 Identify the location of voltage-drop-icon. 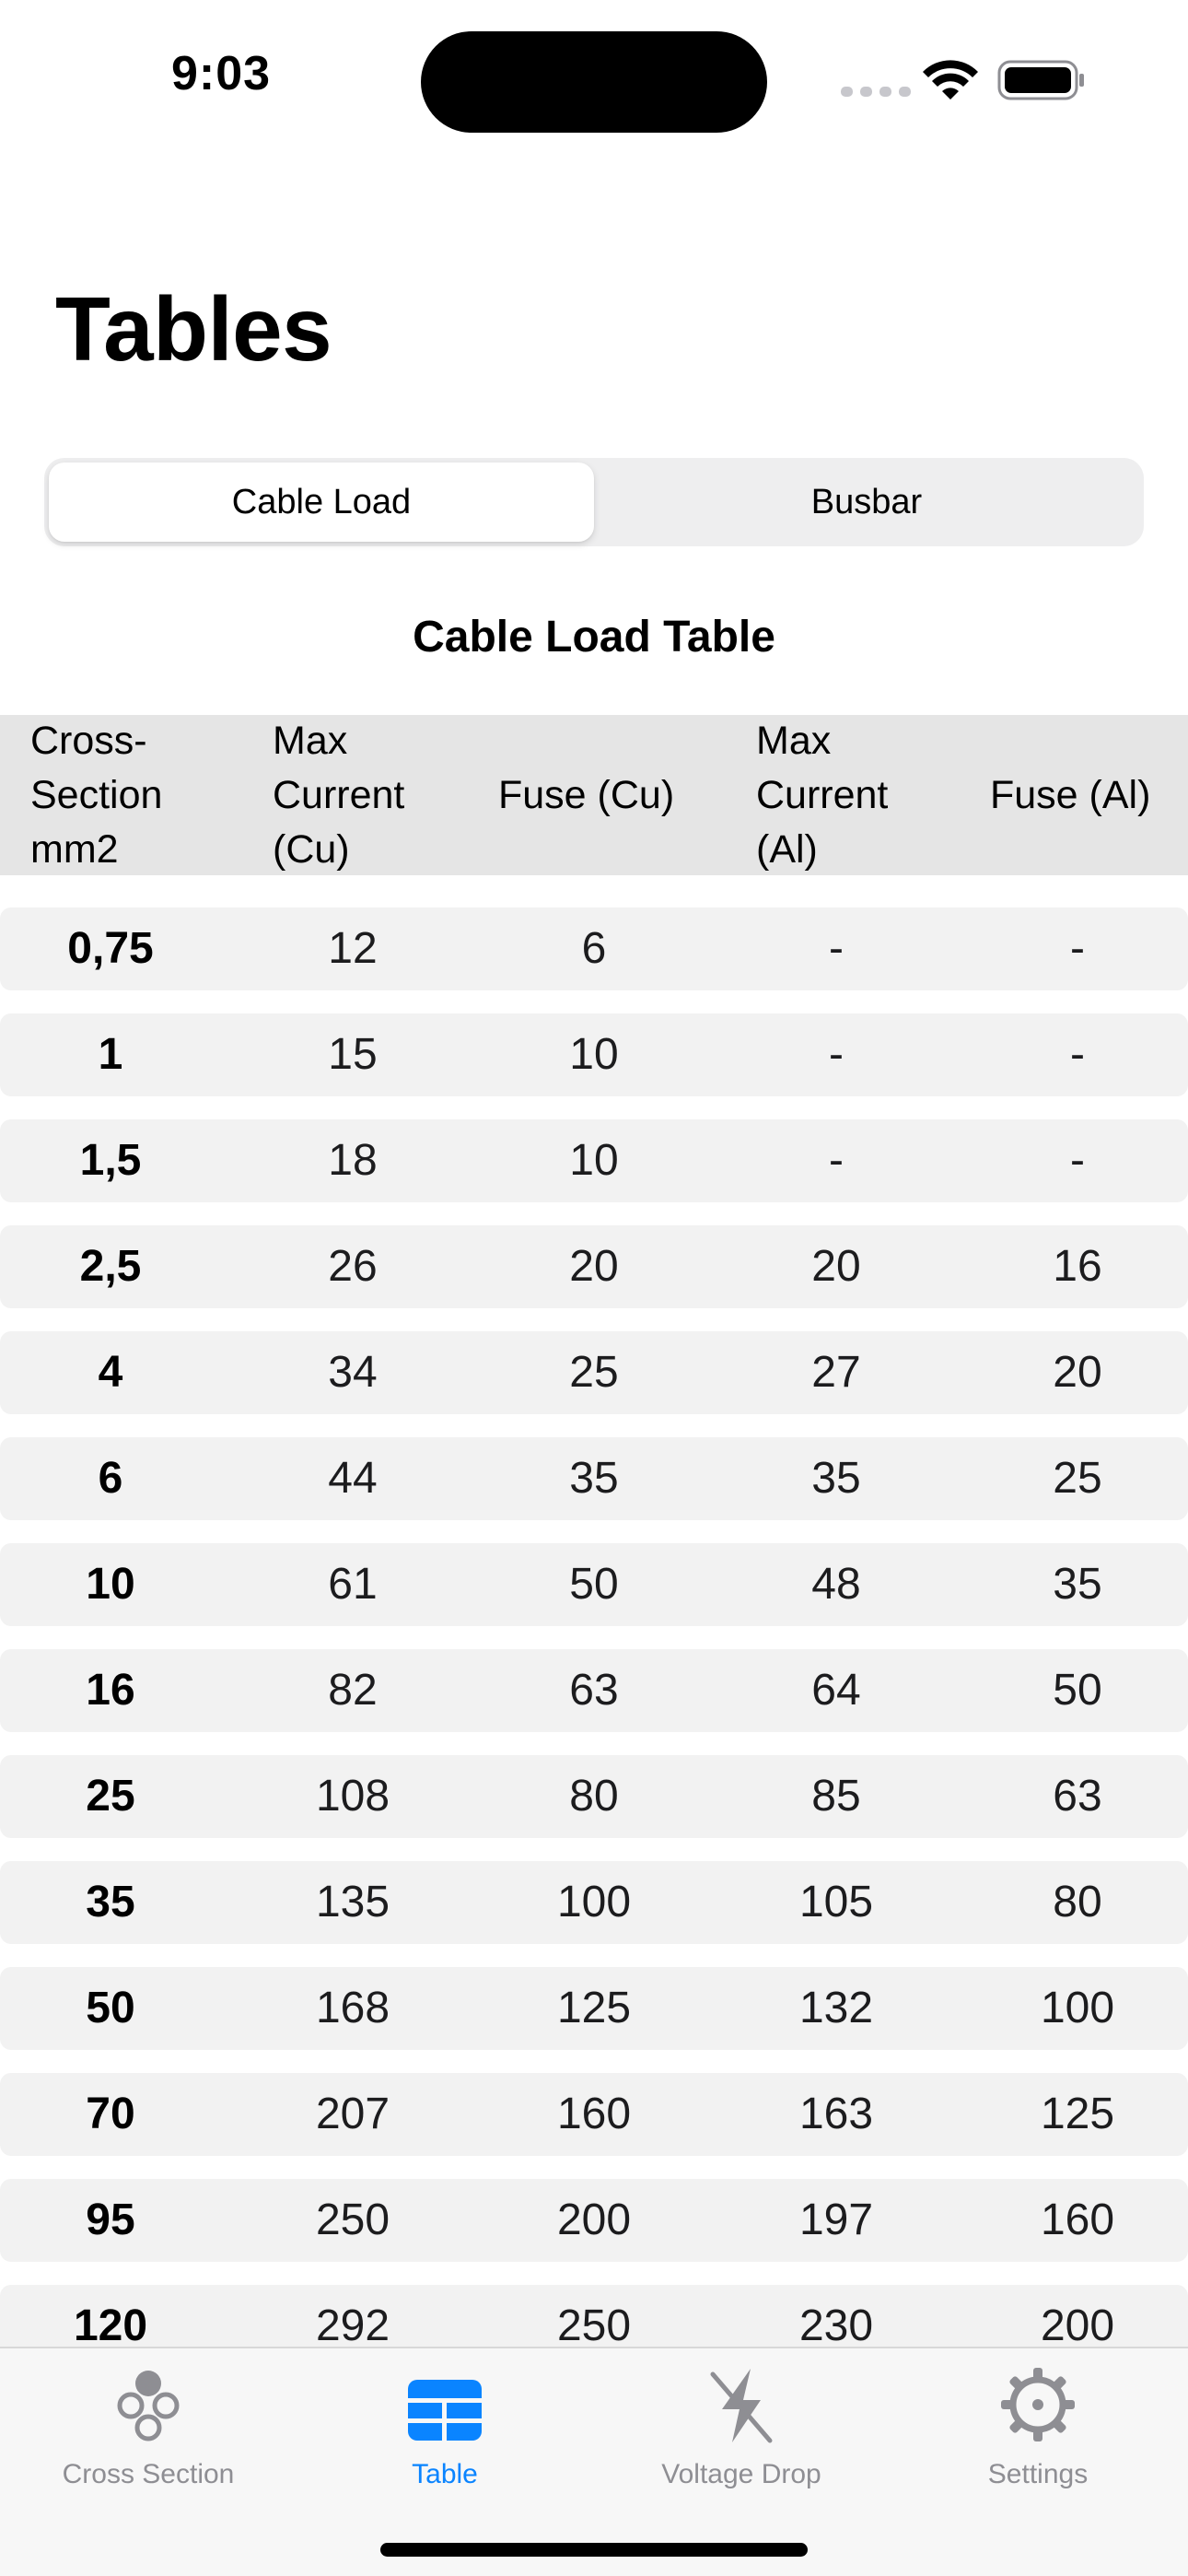
(741, 2406).